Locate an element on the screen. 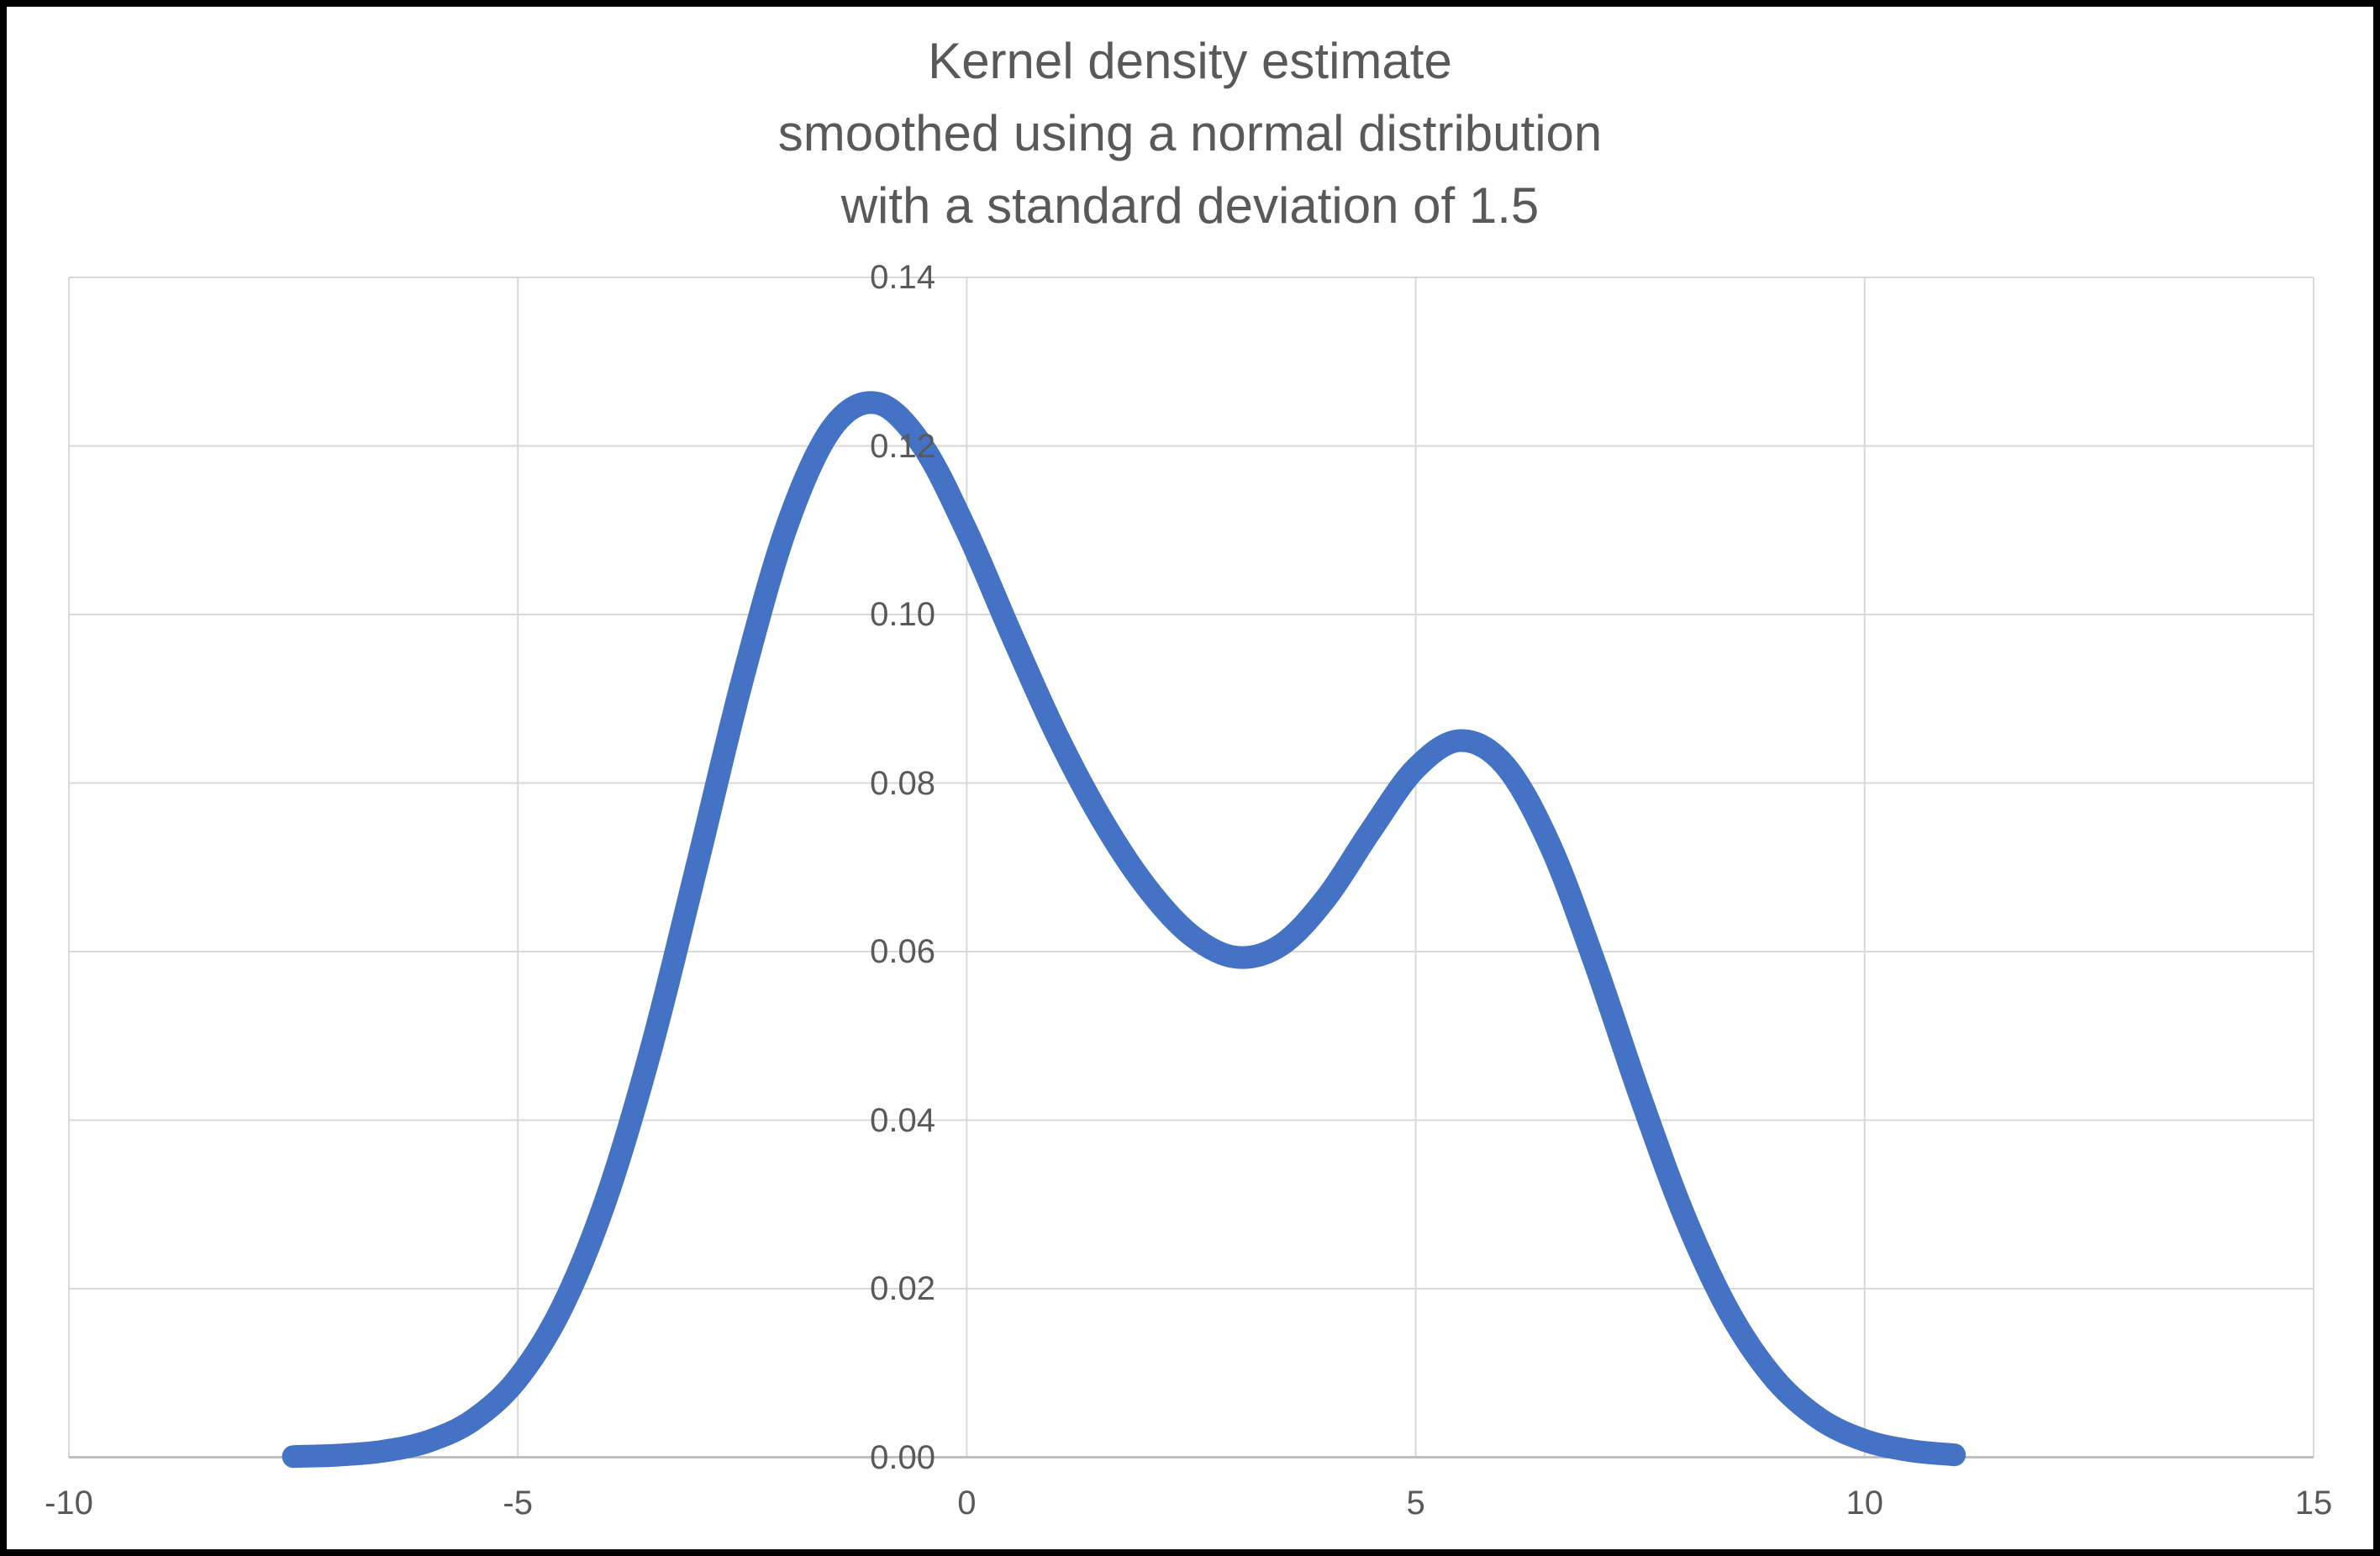 The height and width of the screenshot is (1556, 2380). x-axis-tick-label: 5 is located at coordinates (1415, 1503).